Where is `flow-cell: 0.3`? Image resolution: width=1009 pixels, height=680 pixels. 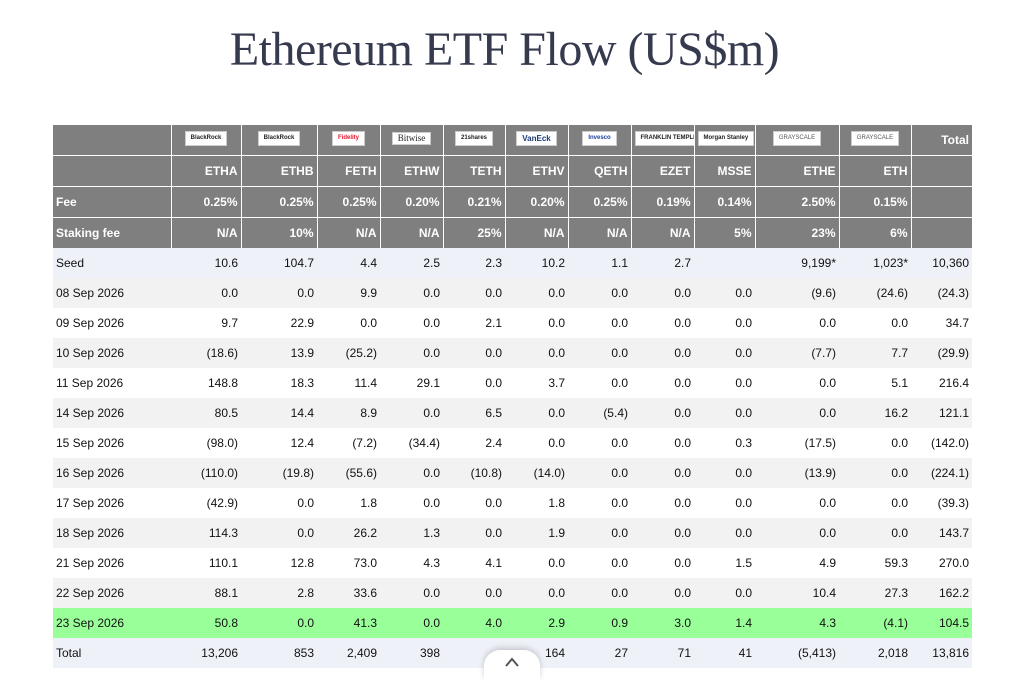 flow-cell: 0.3 is located at coordinates (743, 443).